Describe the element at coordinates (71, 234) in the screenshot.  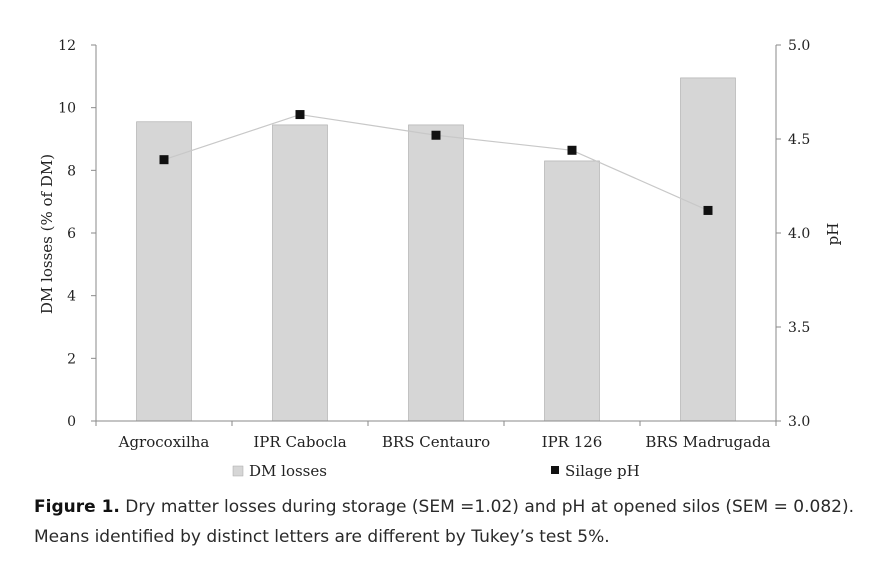
I see `y-tick-label-left: 6` at that location.